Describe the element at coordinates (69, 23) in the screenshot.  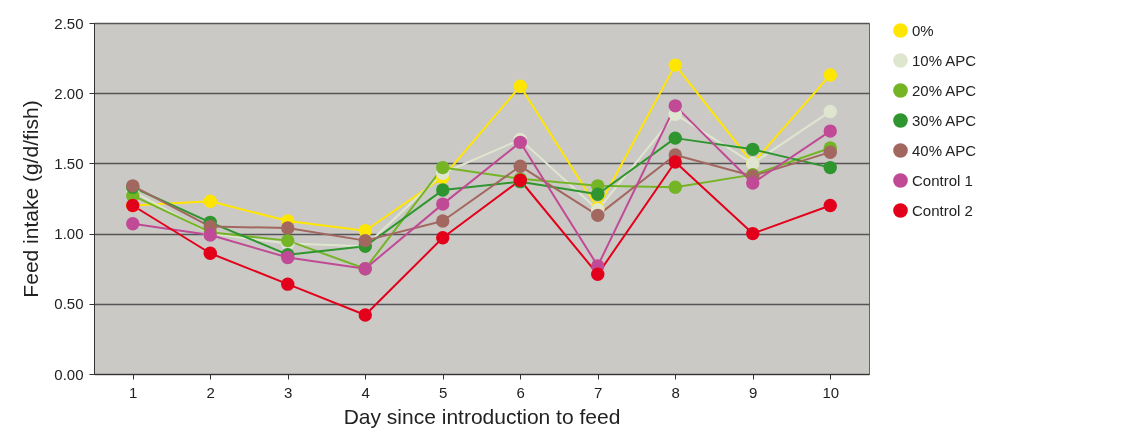
I see `y-tick-label: 2.50` at that location.